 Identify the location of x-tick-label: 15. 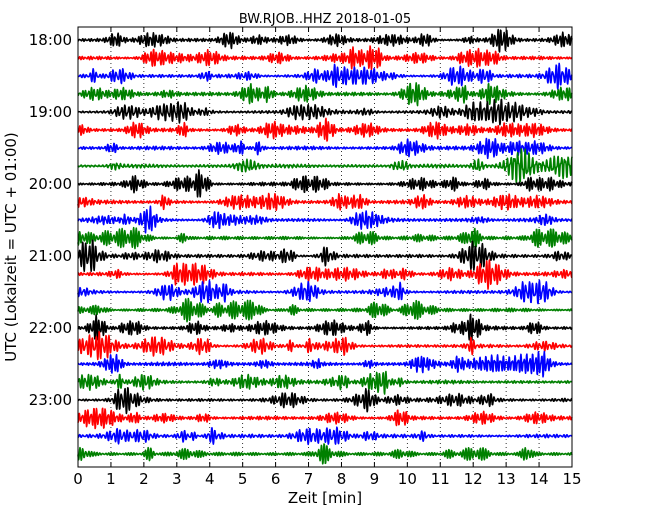
(571, 479).